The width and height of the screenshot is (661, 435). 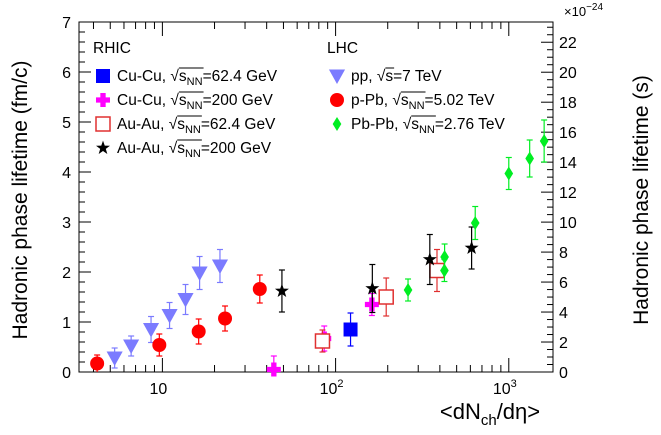 I want to click on y-tick-label-left: 4, so click(x=66, y=173).